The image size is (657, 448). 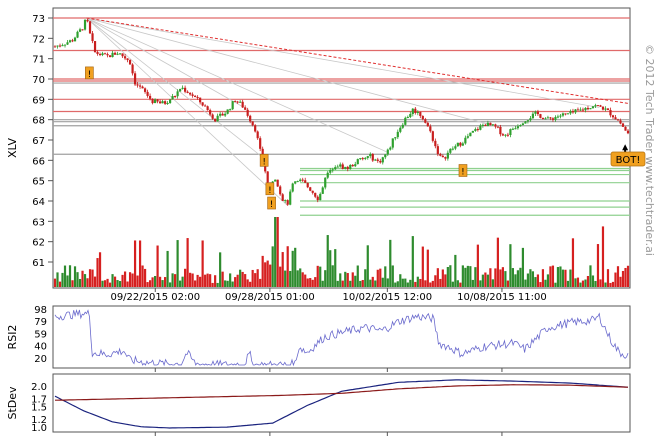 What do you see at coordinates (12, 337) in the screenshot?
I see `rsi-axis-title: RSI2` at bounding box center [12, 337].